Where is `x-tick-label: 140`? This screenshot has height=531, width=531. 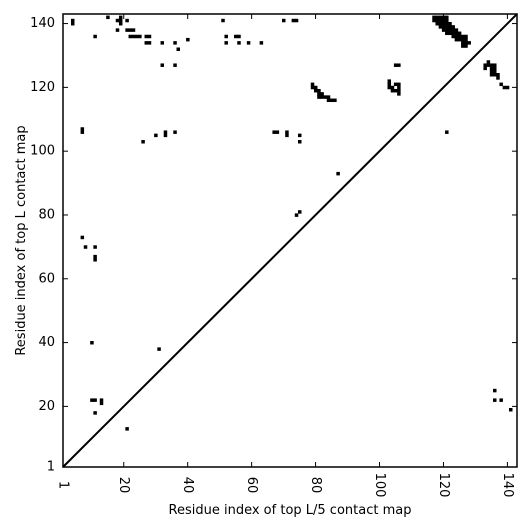 x-tick-label: 140 is located at coordinates (507, 485).